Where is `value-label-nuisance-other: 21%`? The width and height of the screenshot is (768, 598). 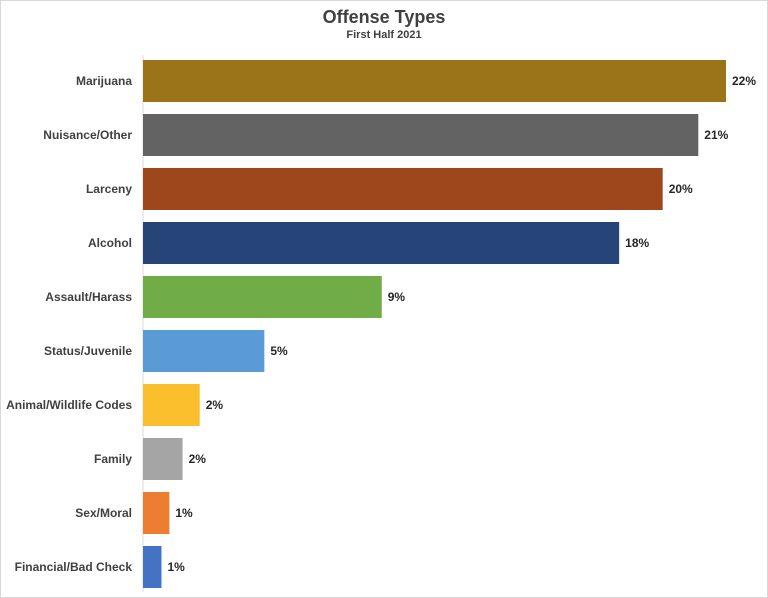
value-label-nuisance-other: 21% is located at coordinates (716, 135).